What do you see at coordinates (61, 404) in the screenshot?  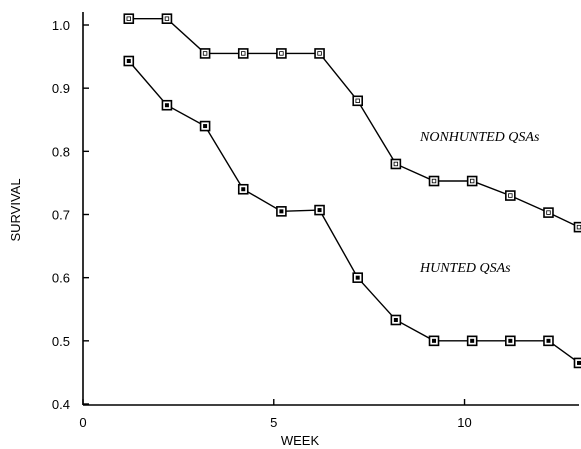 I see `y-tick-label: 0.4` at bounding box center [61, 404].